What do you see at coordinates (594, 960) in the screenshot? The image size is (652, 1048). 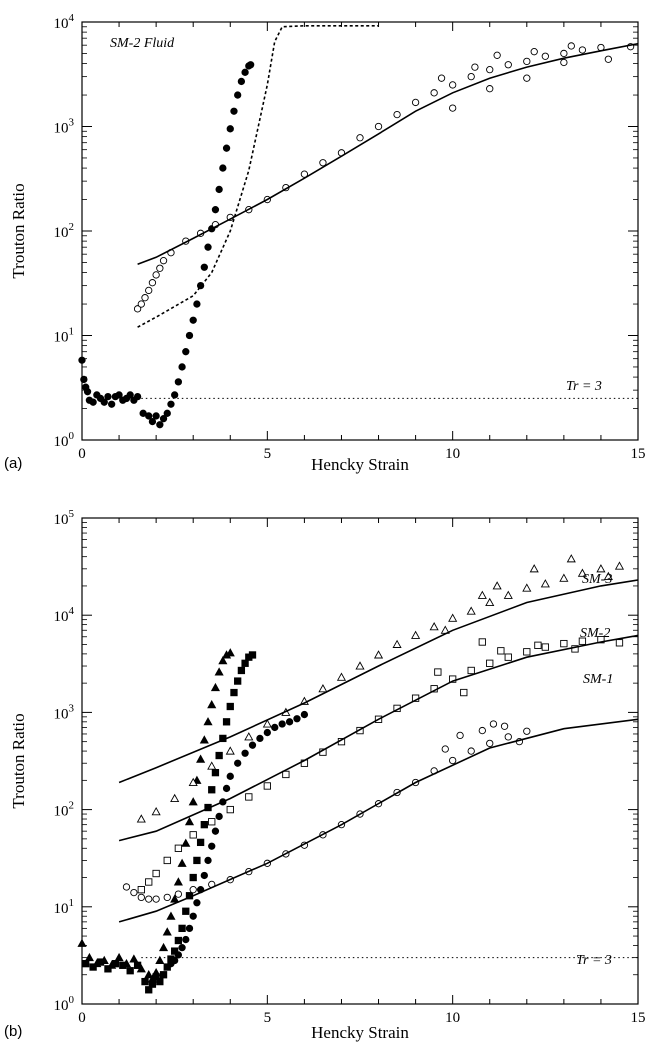 I see `panel-b-tr-label: Tr = 3` at bounding box center [594, 960].